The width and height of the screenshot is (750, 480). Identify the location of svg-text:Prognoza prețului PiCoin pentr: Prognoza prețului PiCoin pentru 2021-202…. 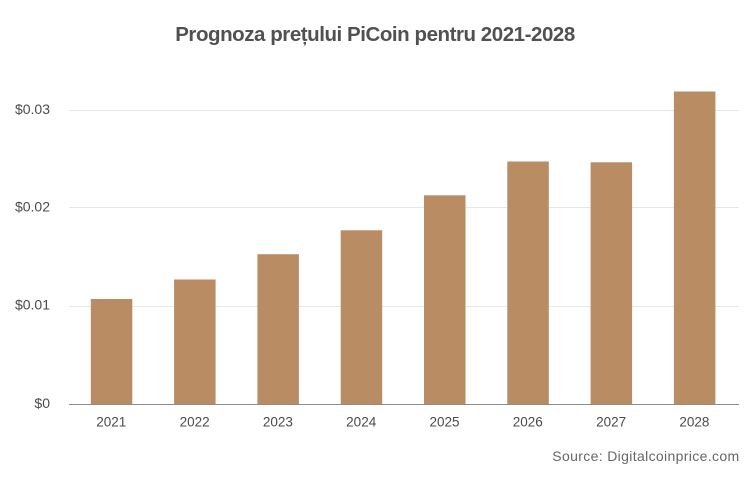
(375, 34).